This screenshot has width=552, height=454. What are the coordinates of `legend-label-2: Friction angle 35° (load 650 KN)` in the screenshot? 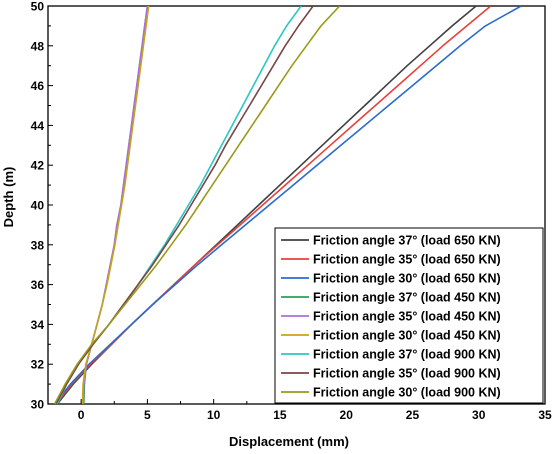 It's located at (407, 260).